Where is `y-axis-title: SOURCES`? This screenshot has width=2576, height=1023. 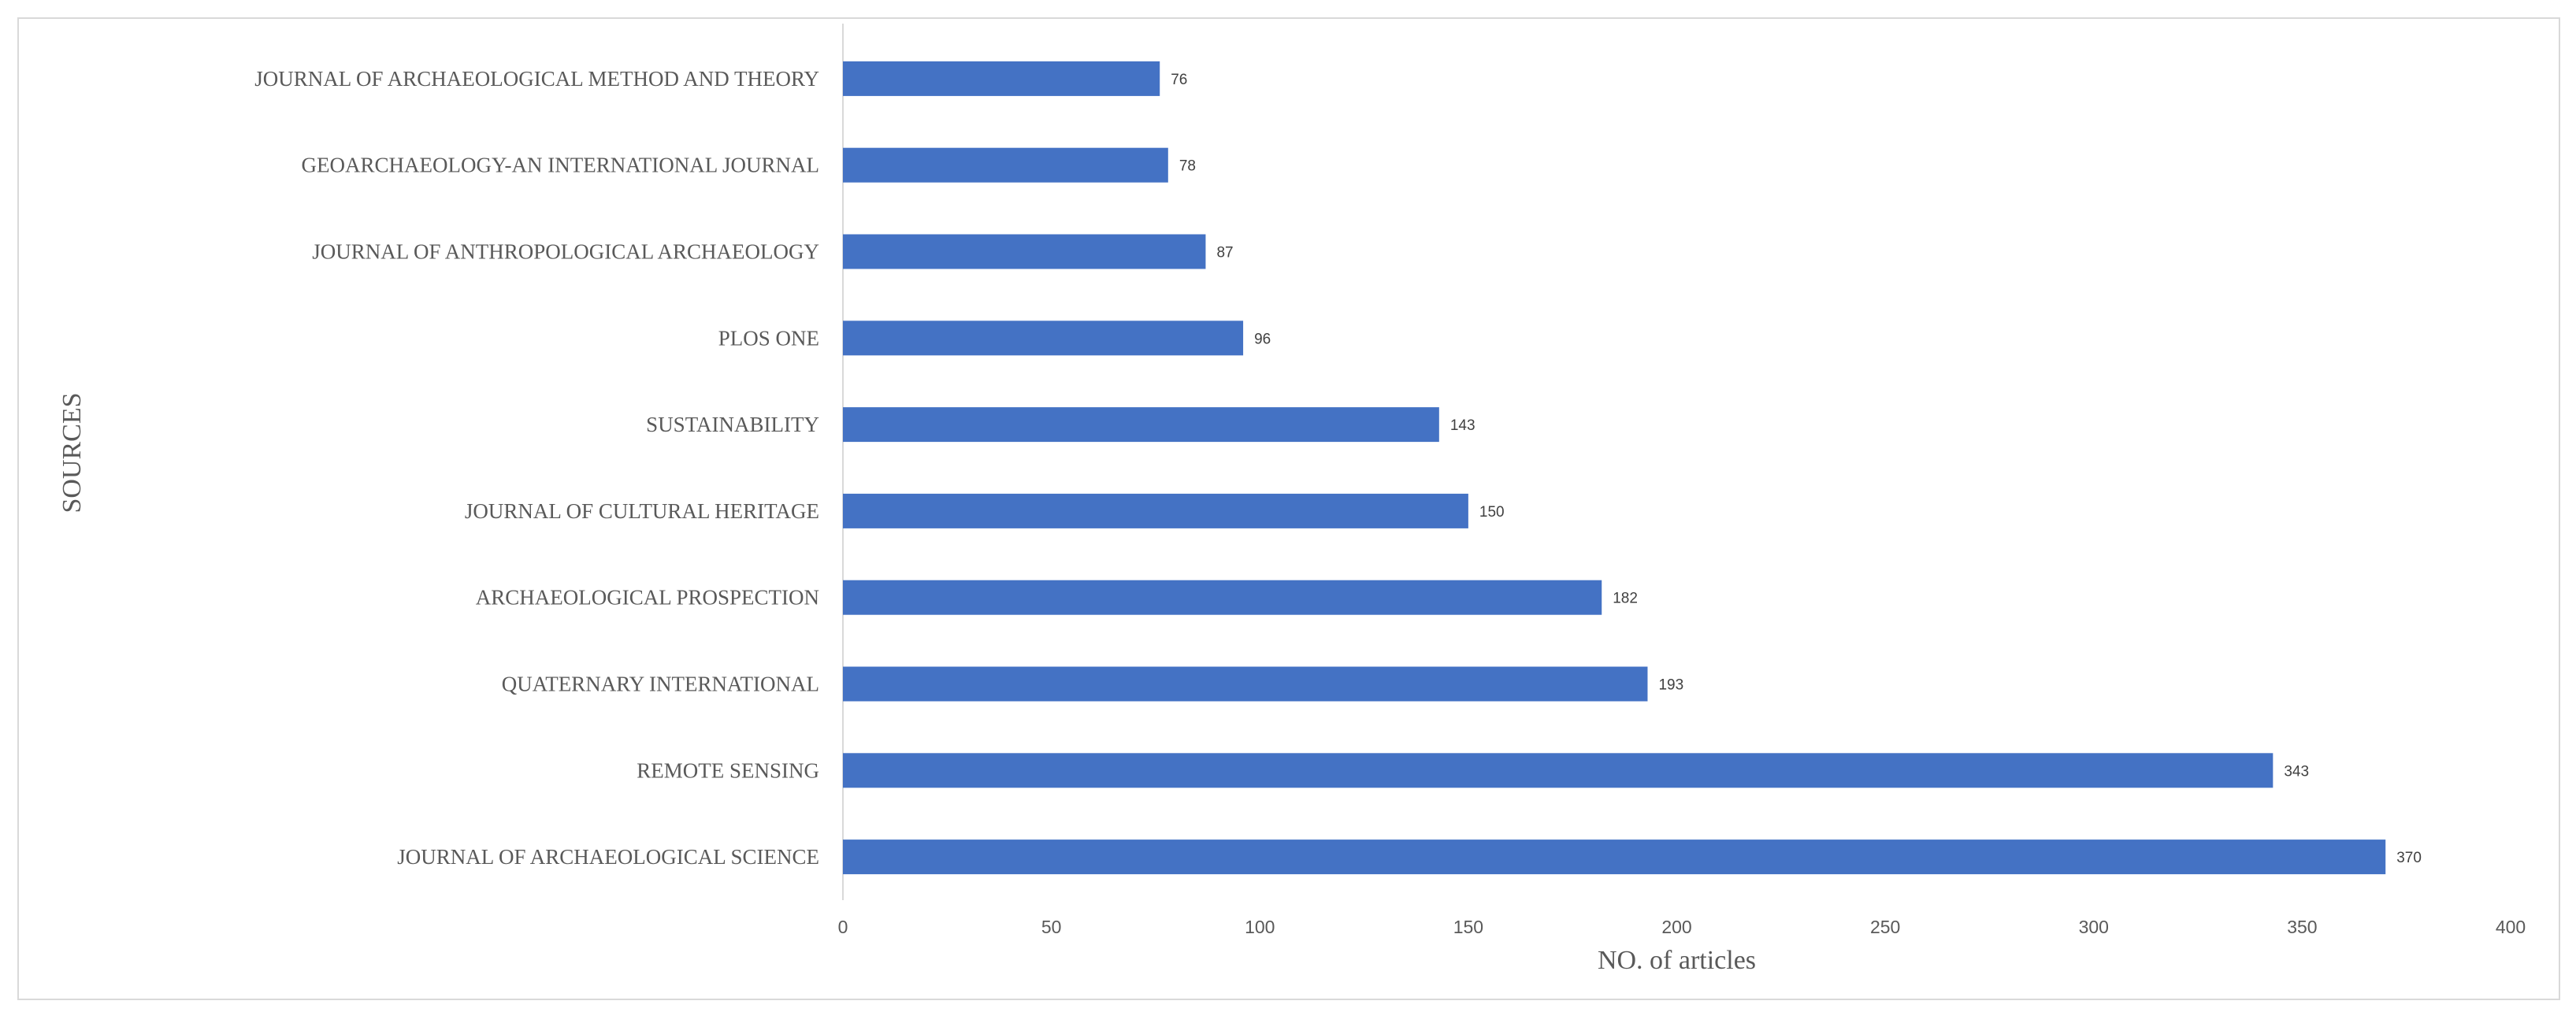 y-axis-title: SOURCES is located at coordinates (72, 453).